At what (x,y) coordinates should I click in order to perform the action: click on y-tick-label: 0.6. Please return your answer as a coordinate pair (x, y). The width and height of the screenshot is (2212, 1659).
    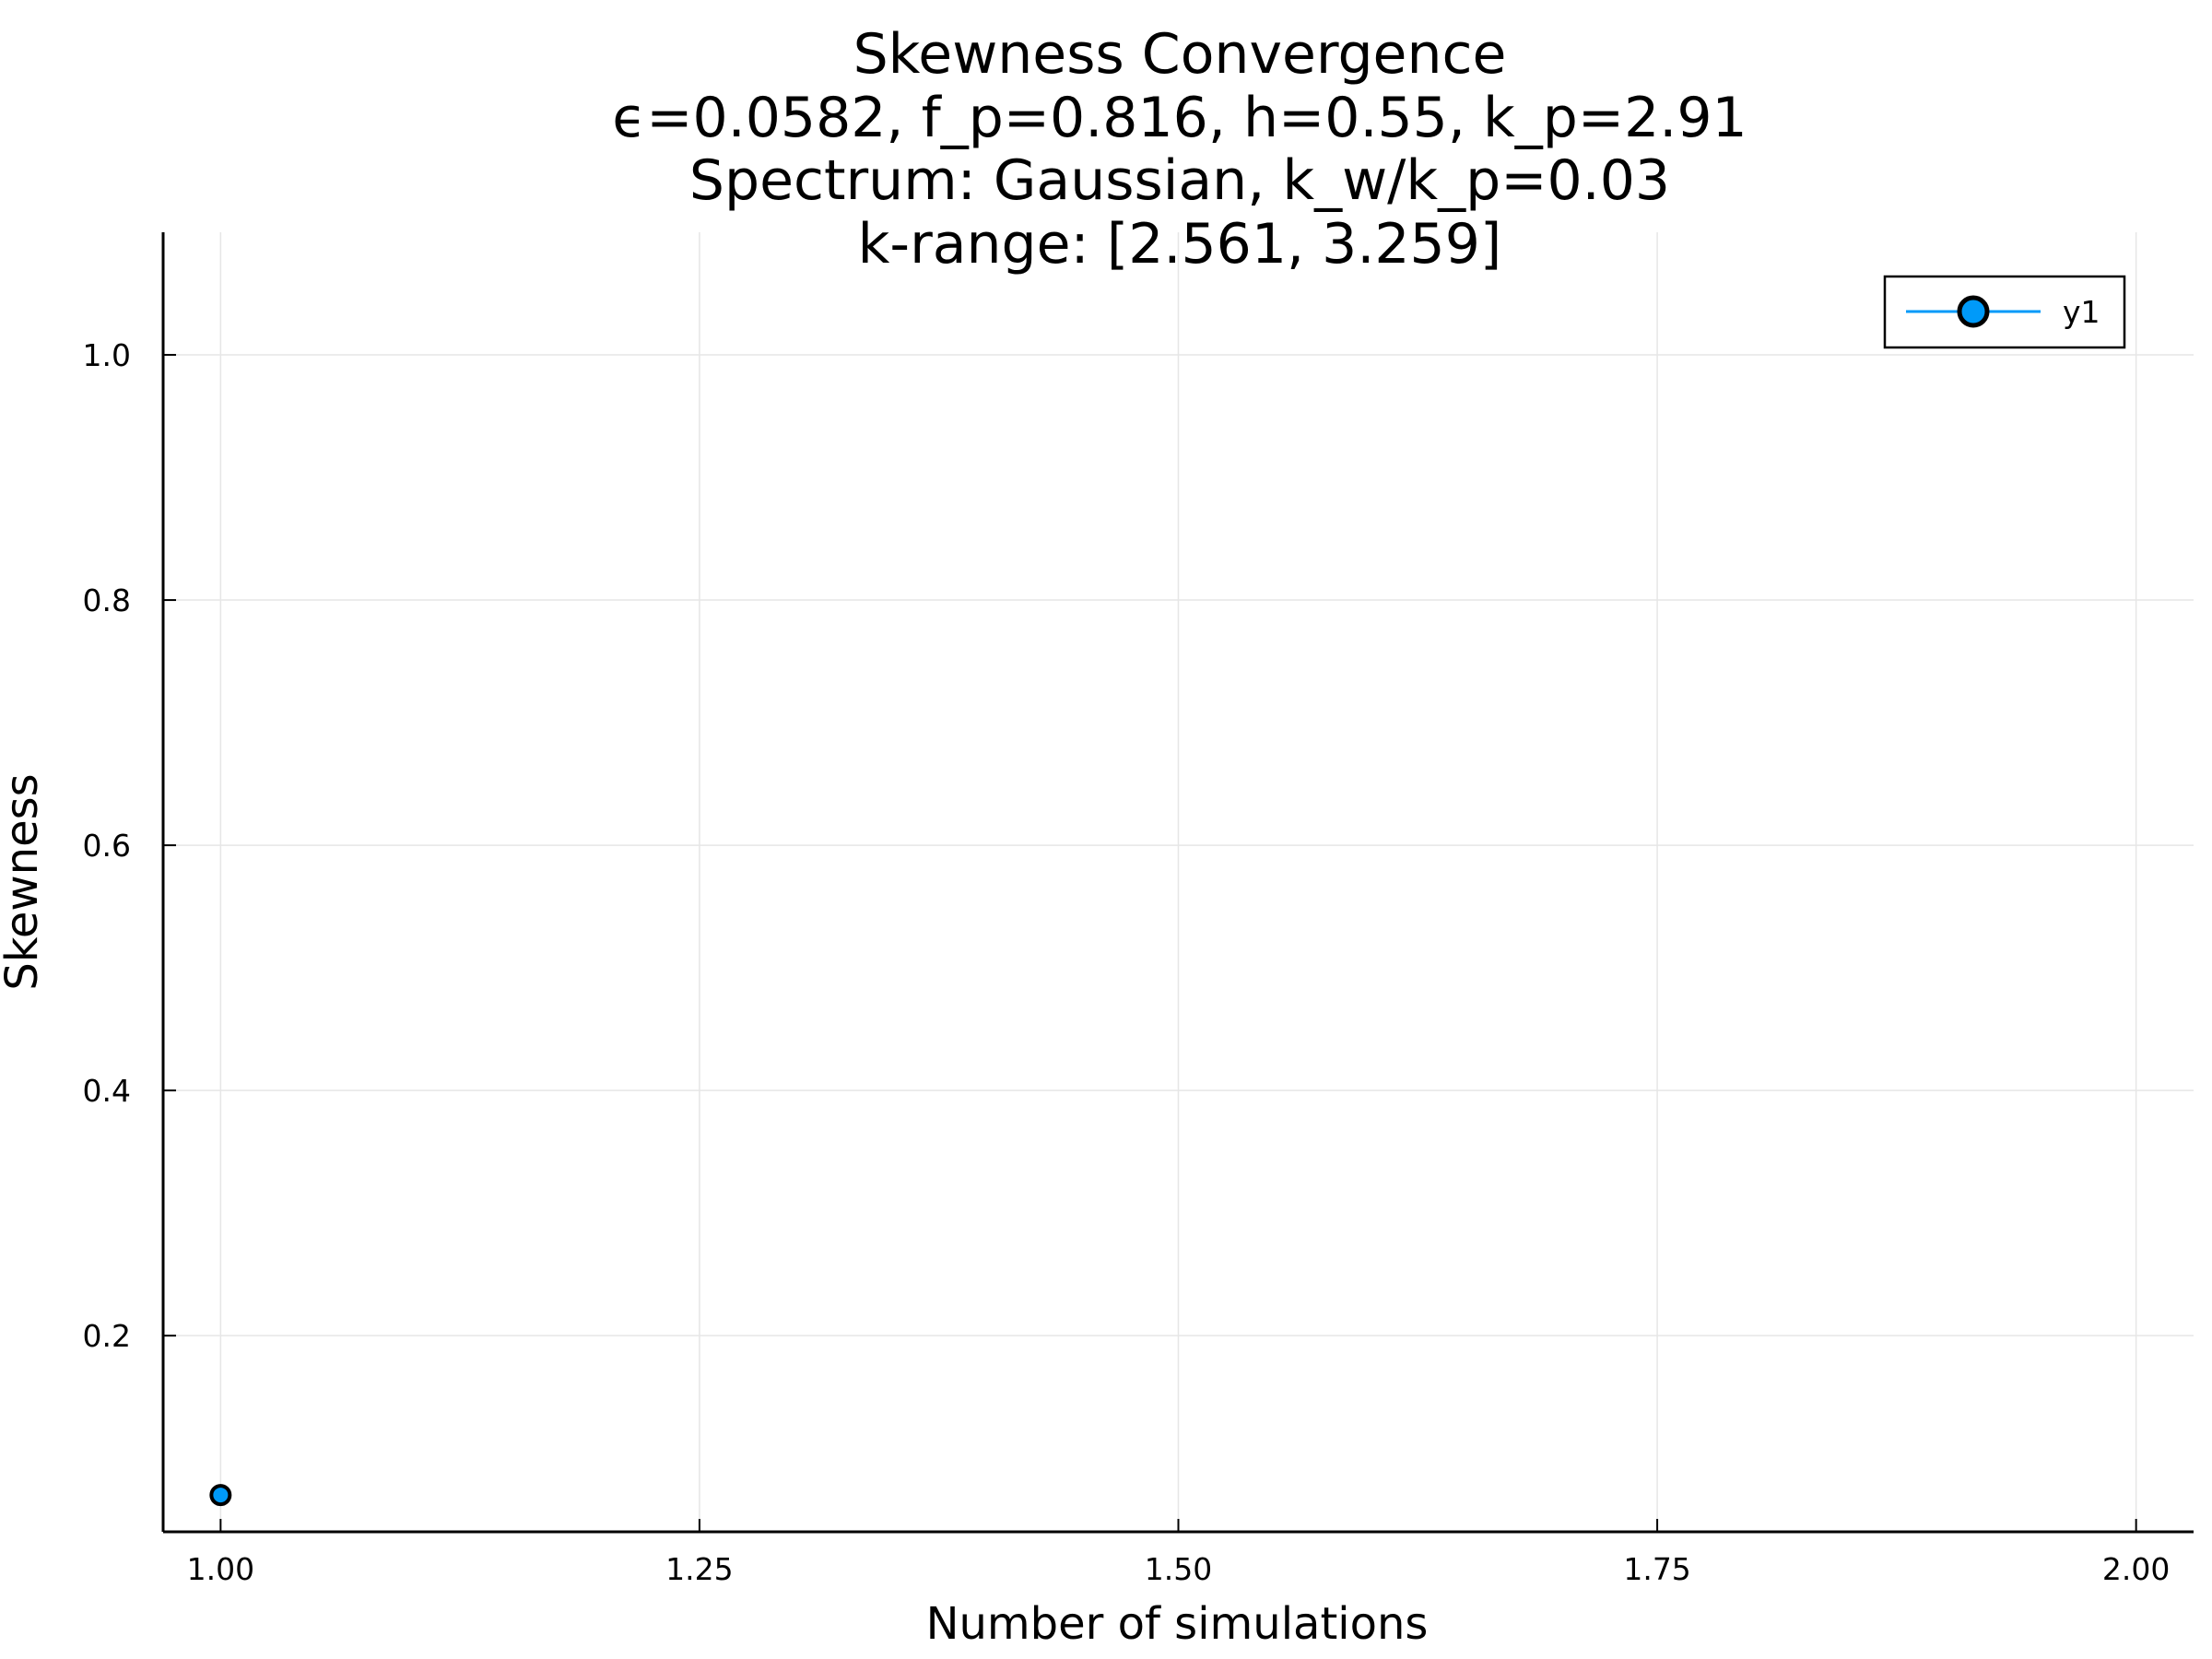
    Looking at the image, I should click on (107, 846).